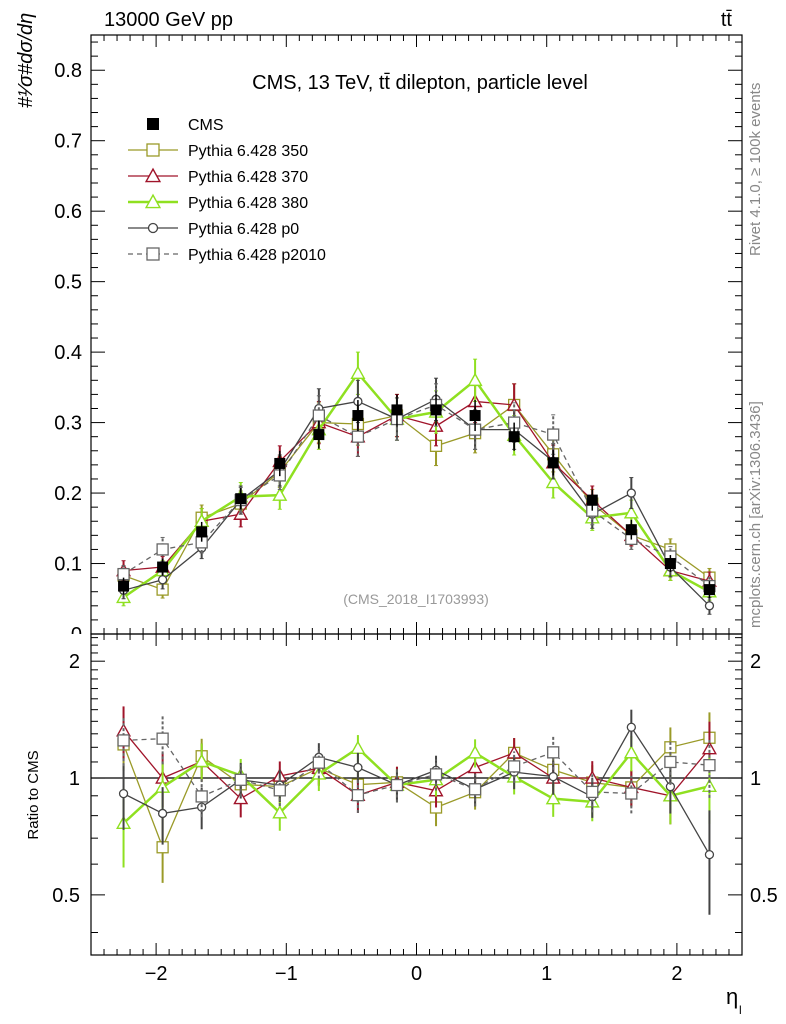 The image size is (786, 1024). Describe the element at coordinates (74, 779) in the screenshot. I see `ratio-y-tick-label: 1` at that location.